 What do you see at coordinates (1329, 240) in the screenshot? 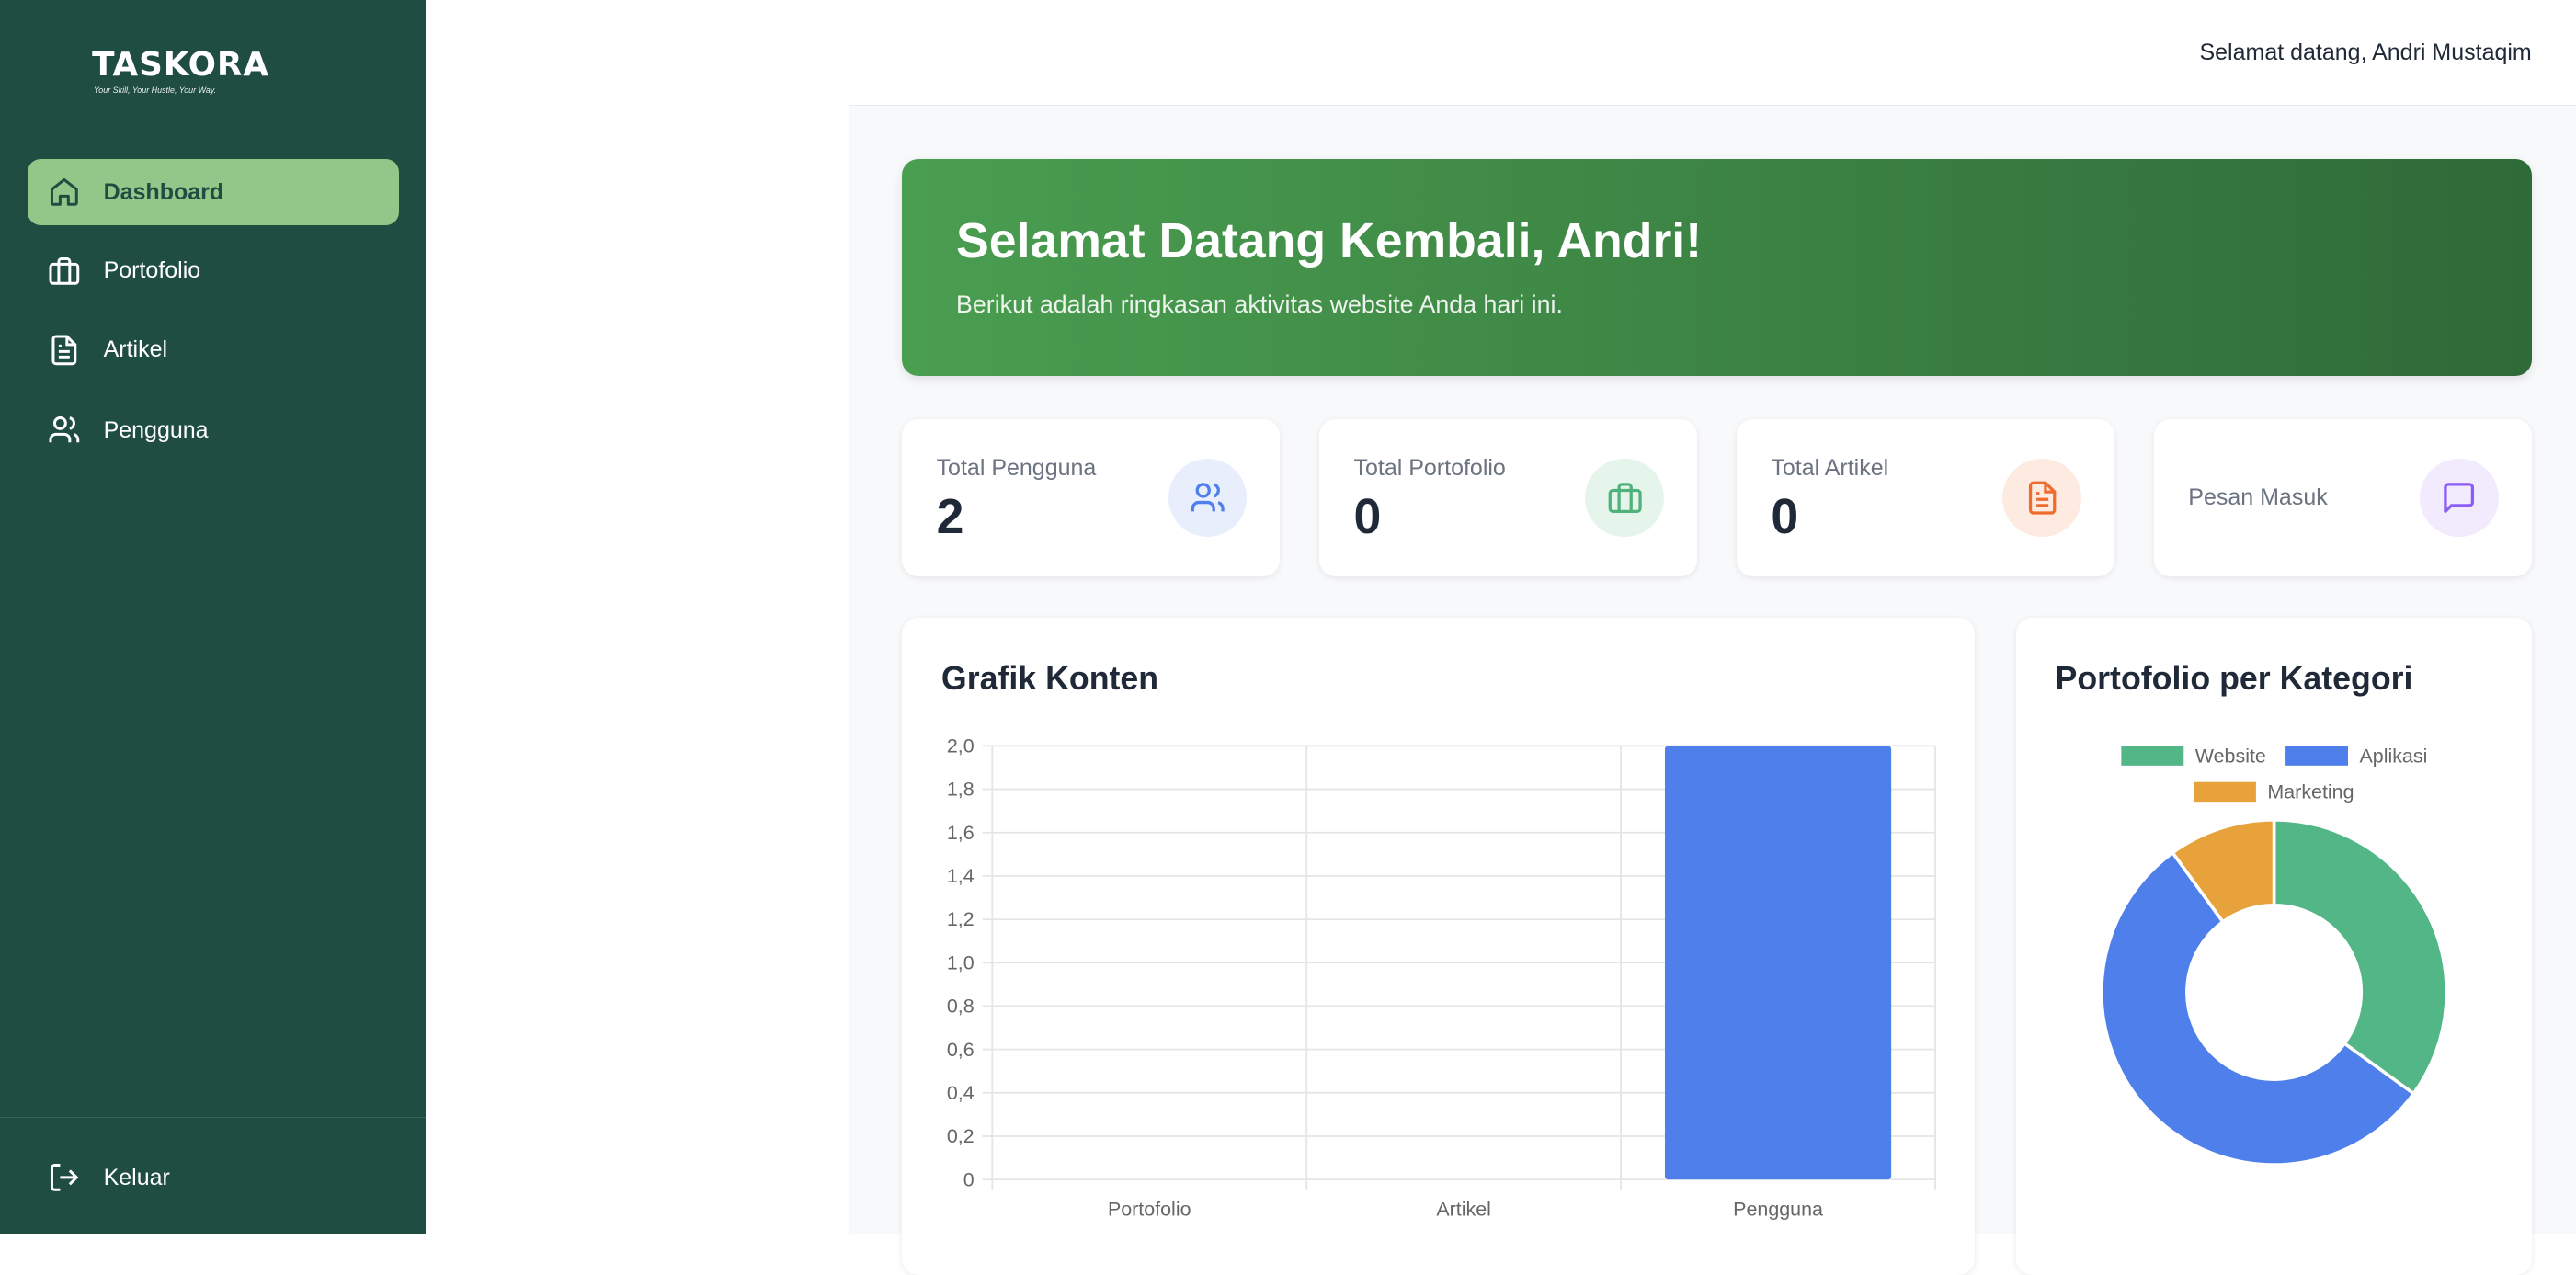
I see `banner-title: Selamat Datang Kembali, Andri!` at bounding box center [1329, 240].